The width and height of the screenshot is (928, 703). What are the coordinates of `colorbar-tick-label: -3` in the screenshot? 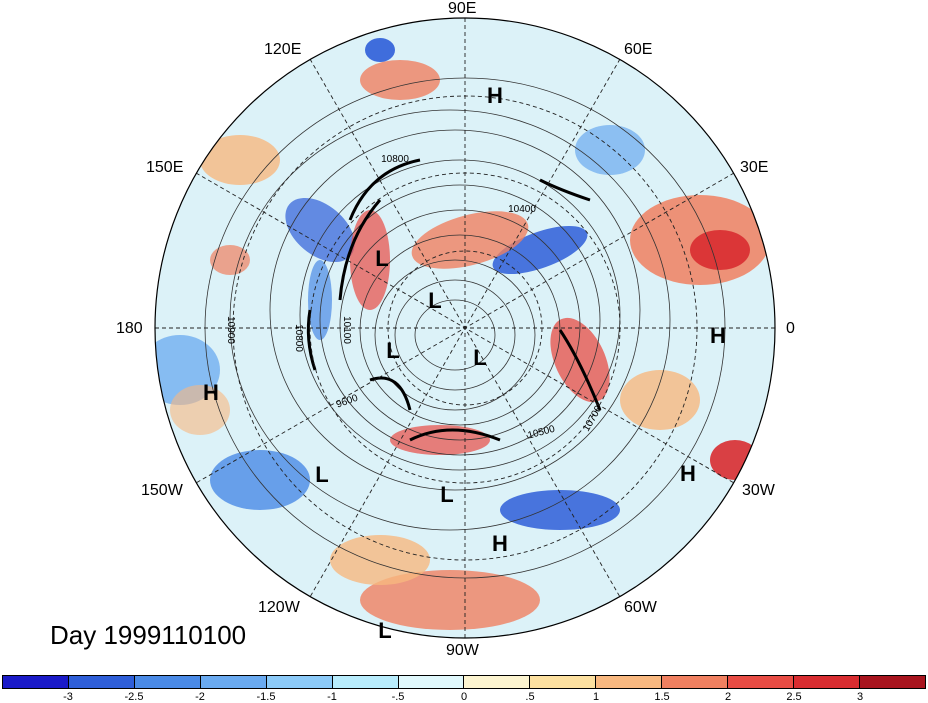 It's located at (68, 697).